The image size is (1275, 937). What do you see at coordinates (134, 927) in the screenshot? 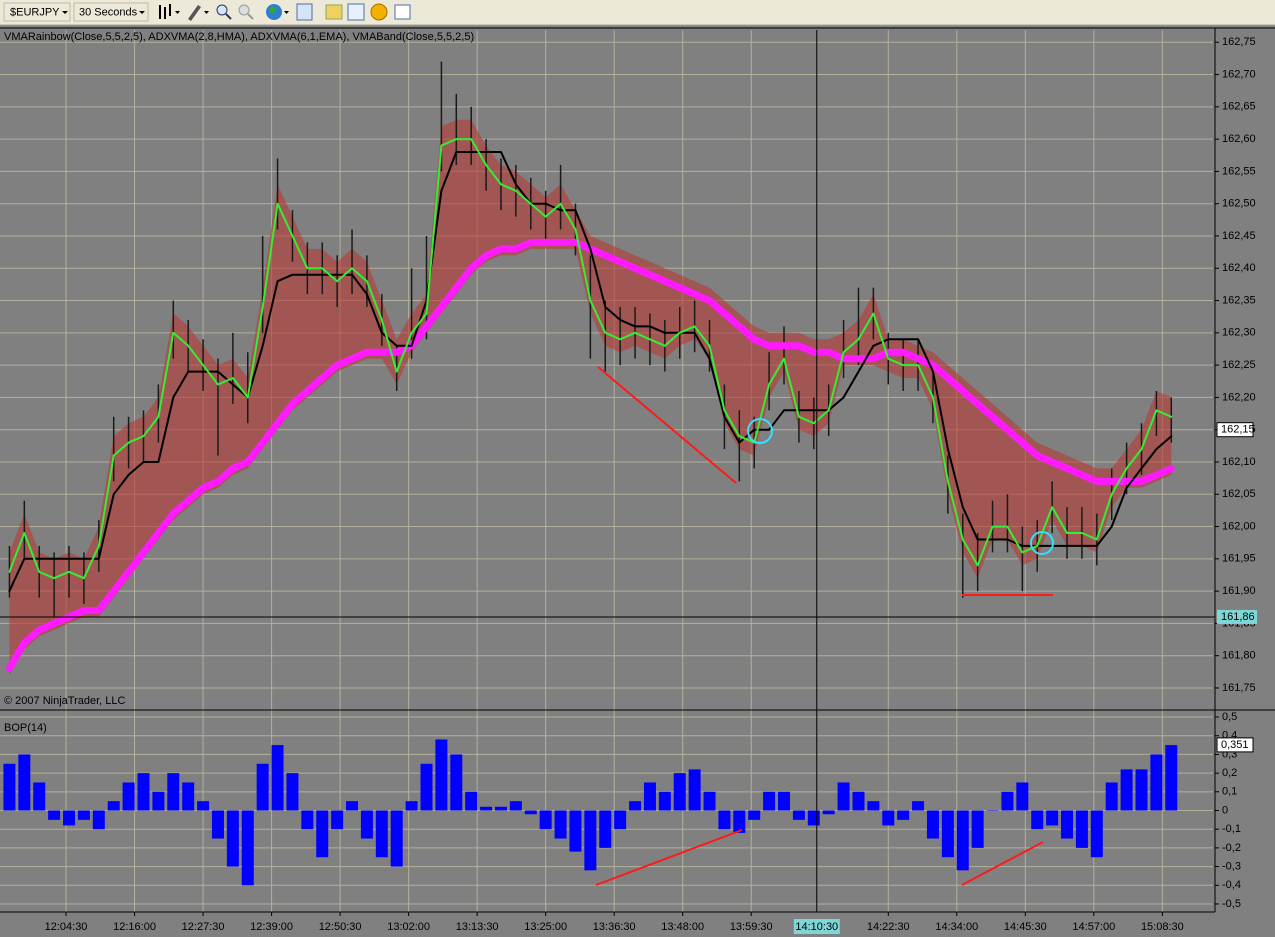
I see `x-tick-label: 12:16:00` at bounding box center [134, 927].